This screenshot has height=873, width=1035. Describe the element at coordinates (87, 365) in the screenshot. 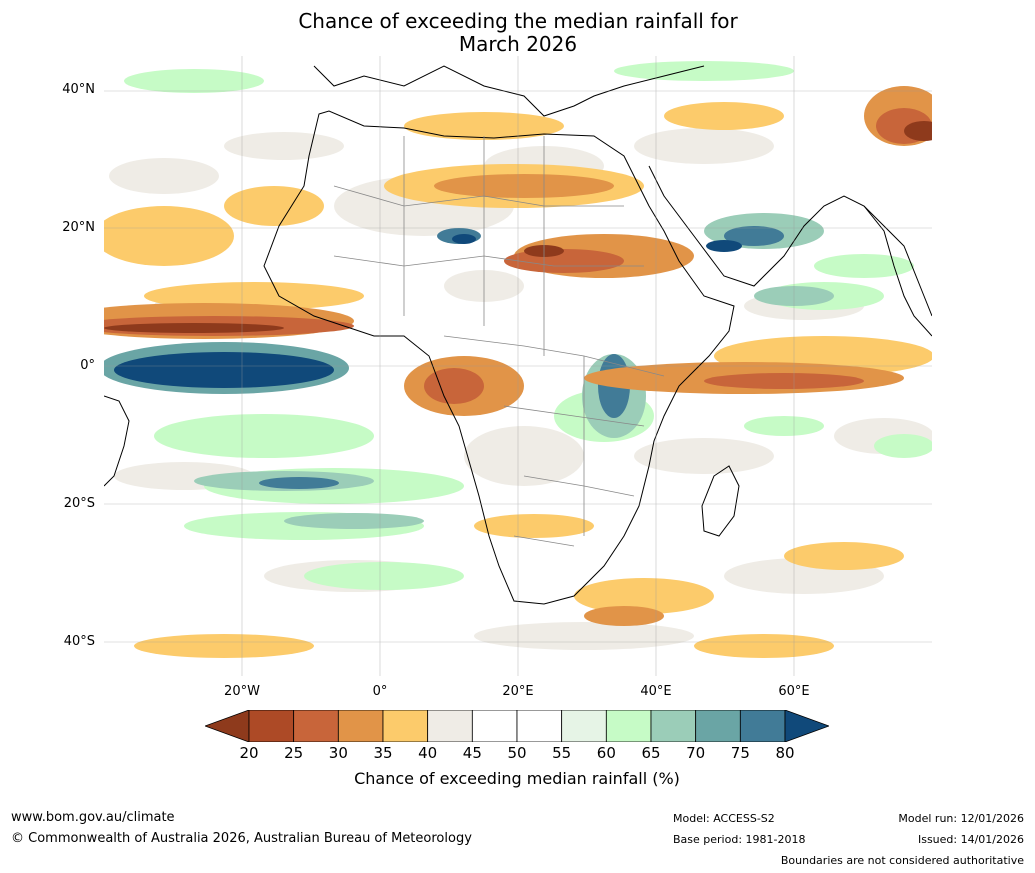

I see `lat-label-0: 0°` at that location.